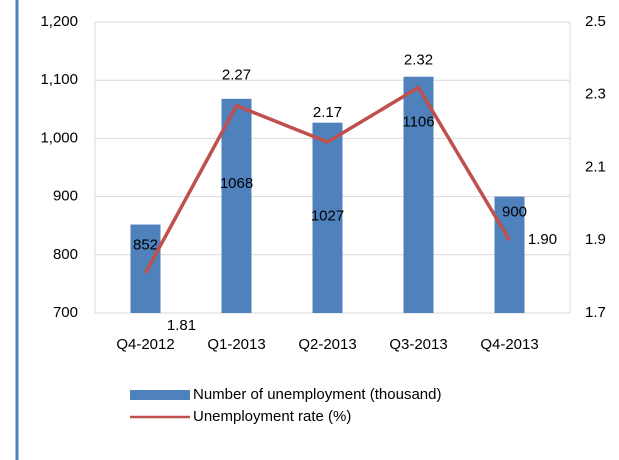  I want to click on x-tick-label: Q2-2013, so click(327, 344).